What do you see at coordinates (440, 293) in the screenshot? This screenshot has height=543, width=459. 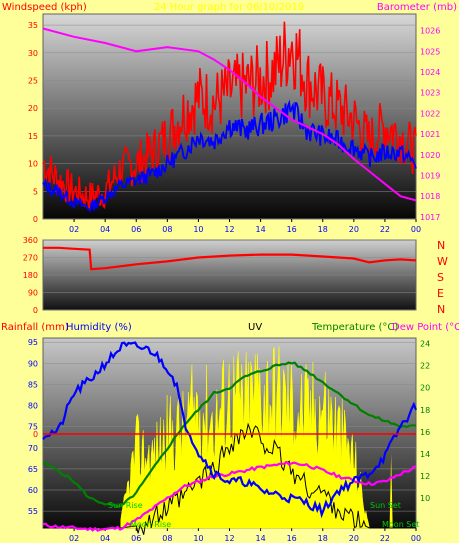 I see `compass-label: E` at bounding box center [440, 293].